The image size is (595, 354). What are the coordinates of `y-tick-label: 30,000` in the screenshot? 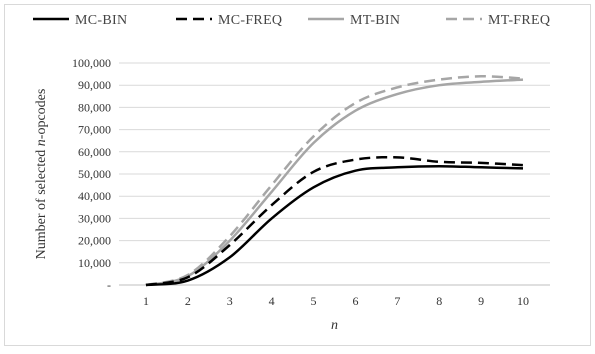 It's located at (94, 218).